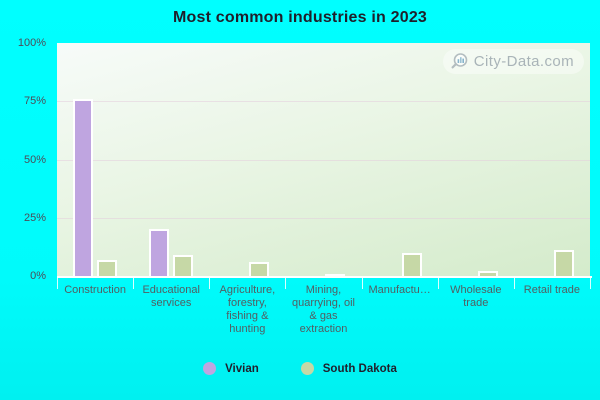  I want to click on x-label-0: Construction, so click(95, 290).